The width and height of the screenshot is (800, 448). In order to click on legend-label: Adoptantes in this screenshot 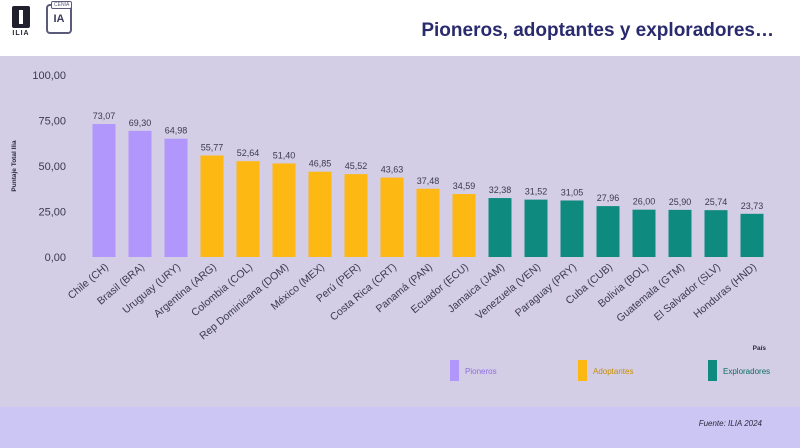, I will do `click(613, 371)`.